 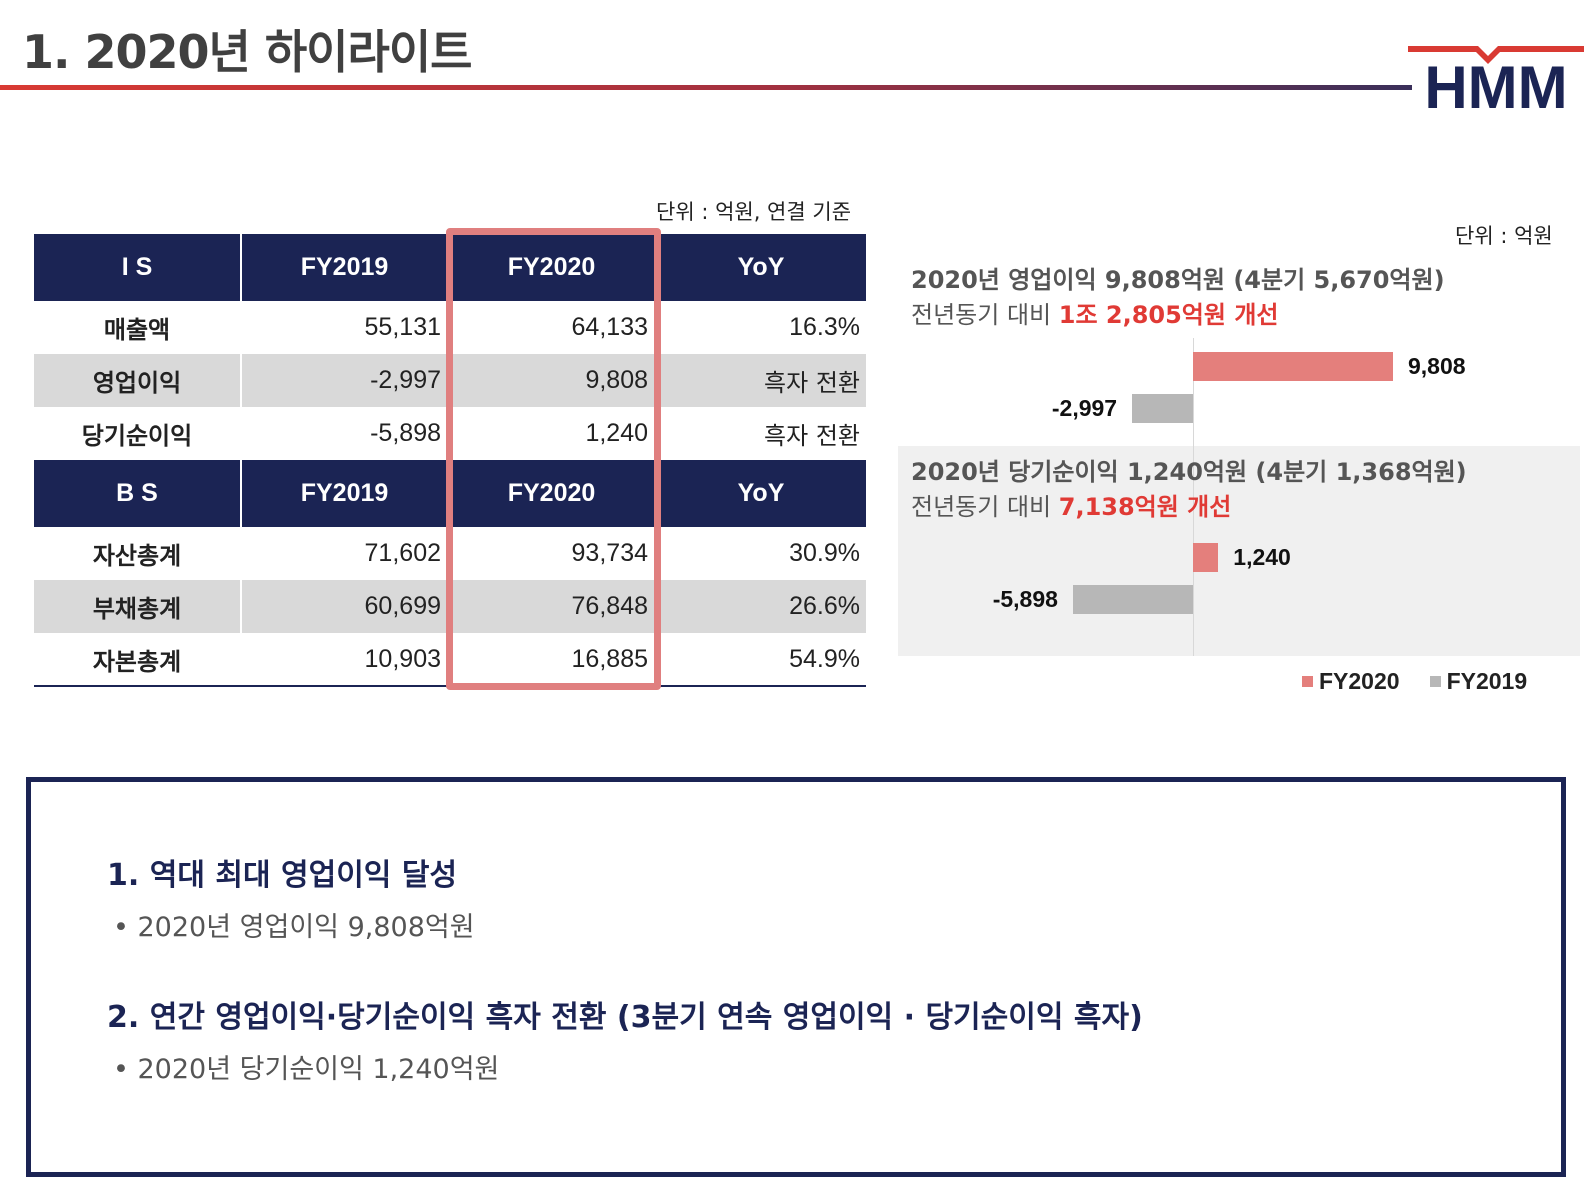 What do you see at coordinates (137, 493) in the screenshot?
I see `header-cell: B S` at bounding box center [137, 493].